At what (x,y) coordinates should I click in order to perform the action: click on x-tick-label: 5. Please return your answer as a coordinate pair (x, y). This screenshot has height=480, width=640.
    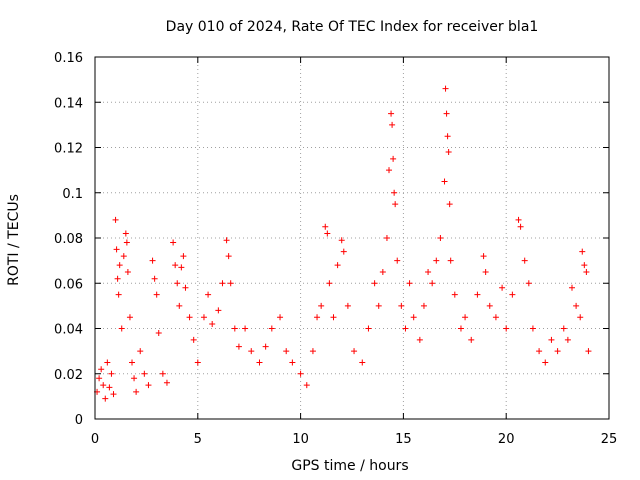
    Looking at the image, I should click on (198, 439).